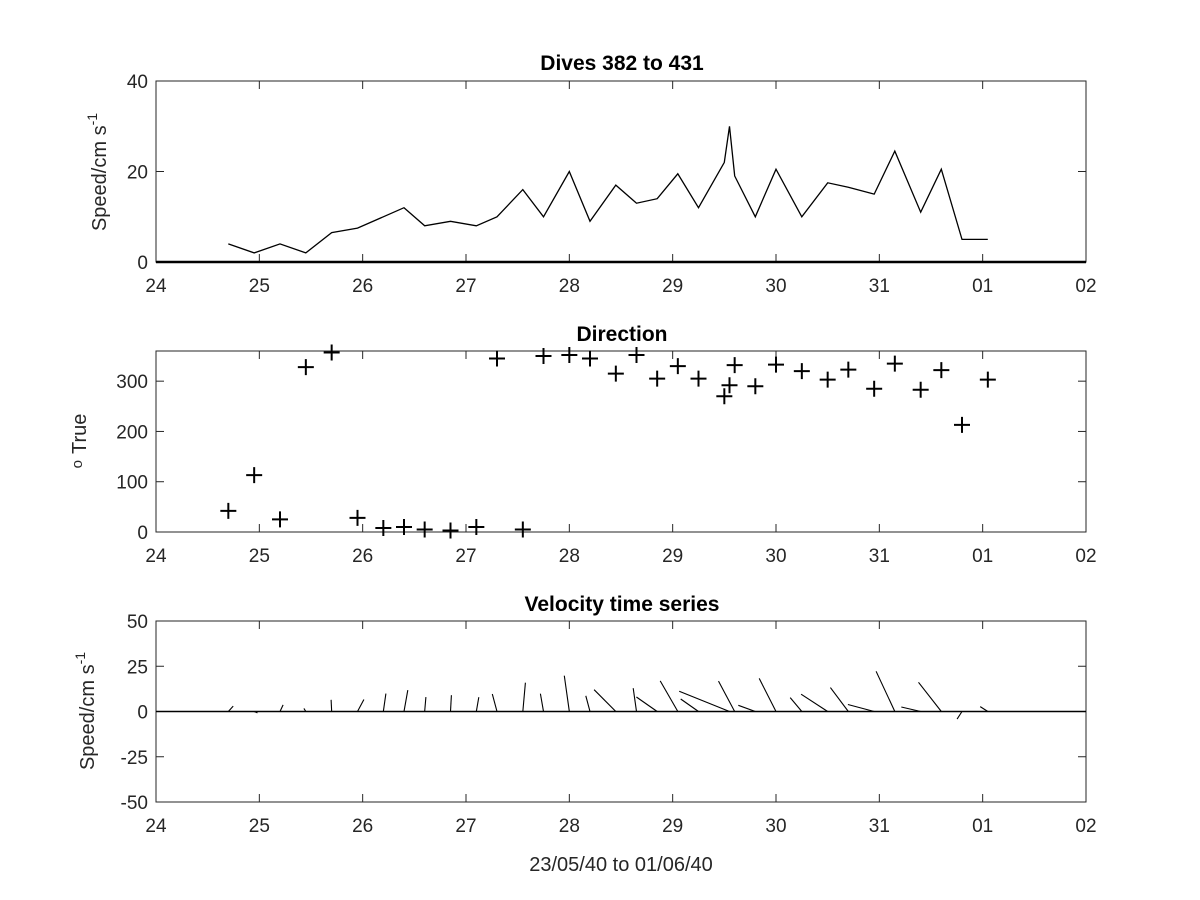 This screenshot has width=1200, height=900. I want to click on direction-ytick-label: 0, so click(142, 533).